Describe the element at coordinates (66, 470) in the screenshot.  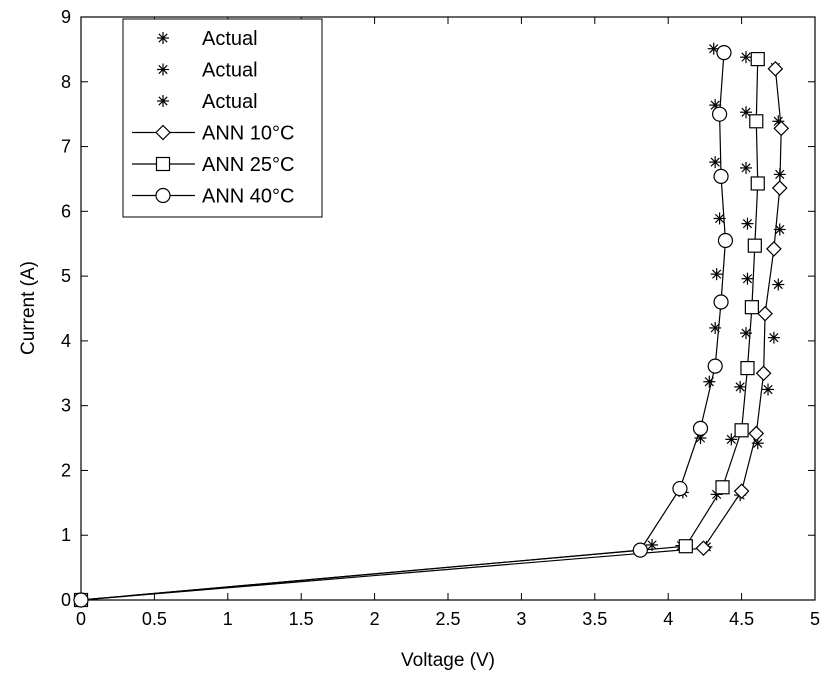
I see `y-tick-label: 2` at that location.